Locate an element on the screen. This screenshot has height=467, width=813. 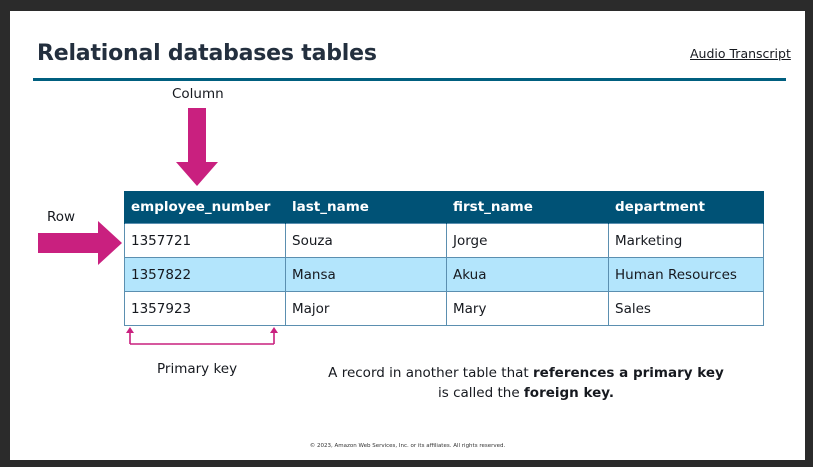
table-cell: Major is located at coordinates (366, 308).